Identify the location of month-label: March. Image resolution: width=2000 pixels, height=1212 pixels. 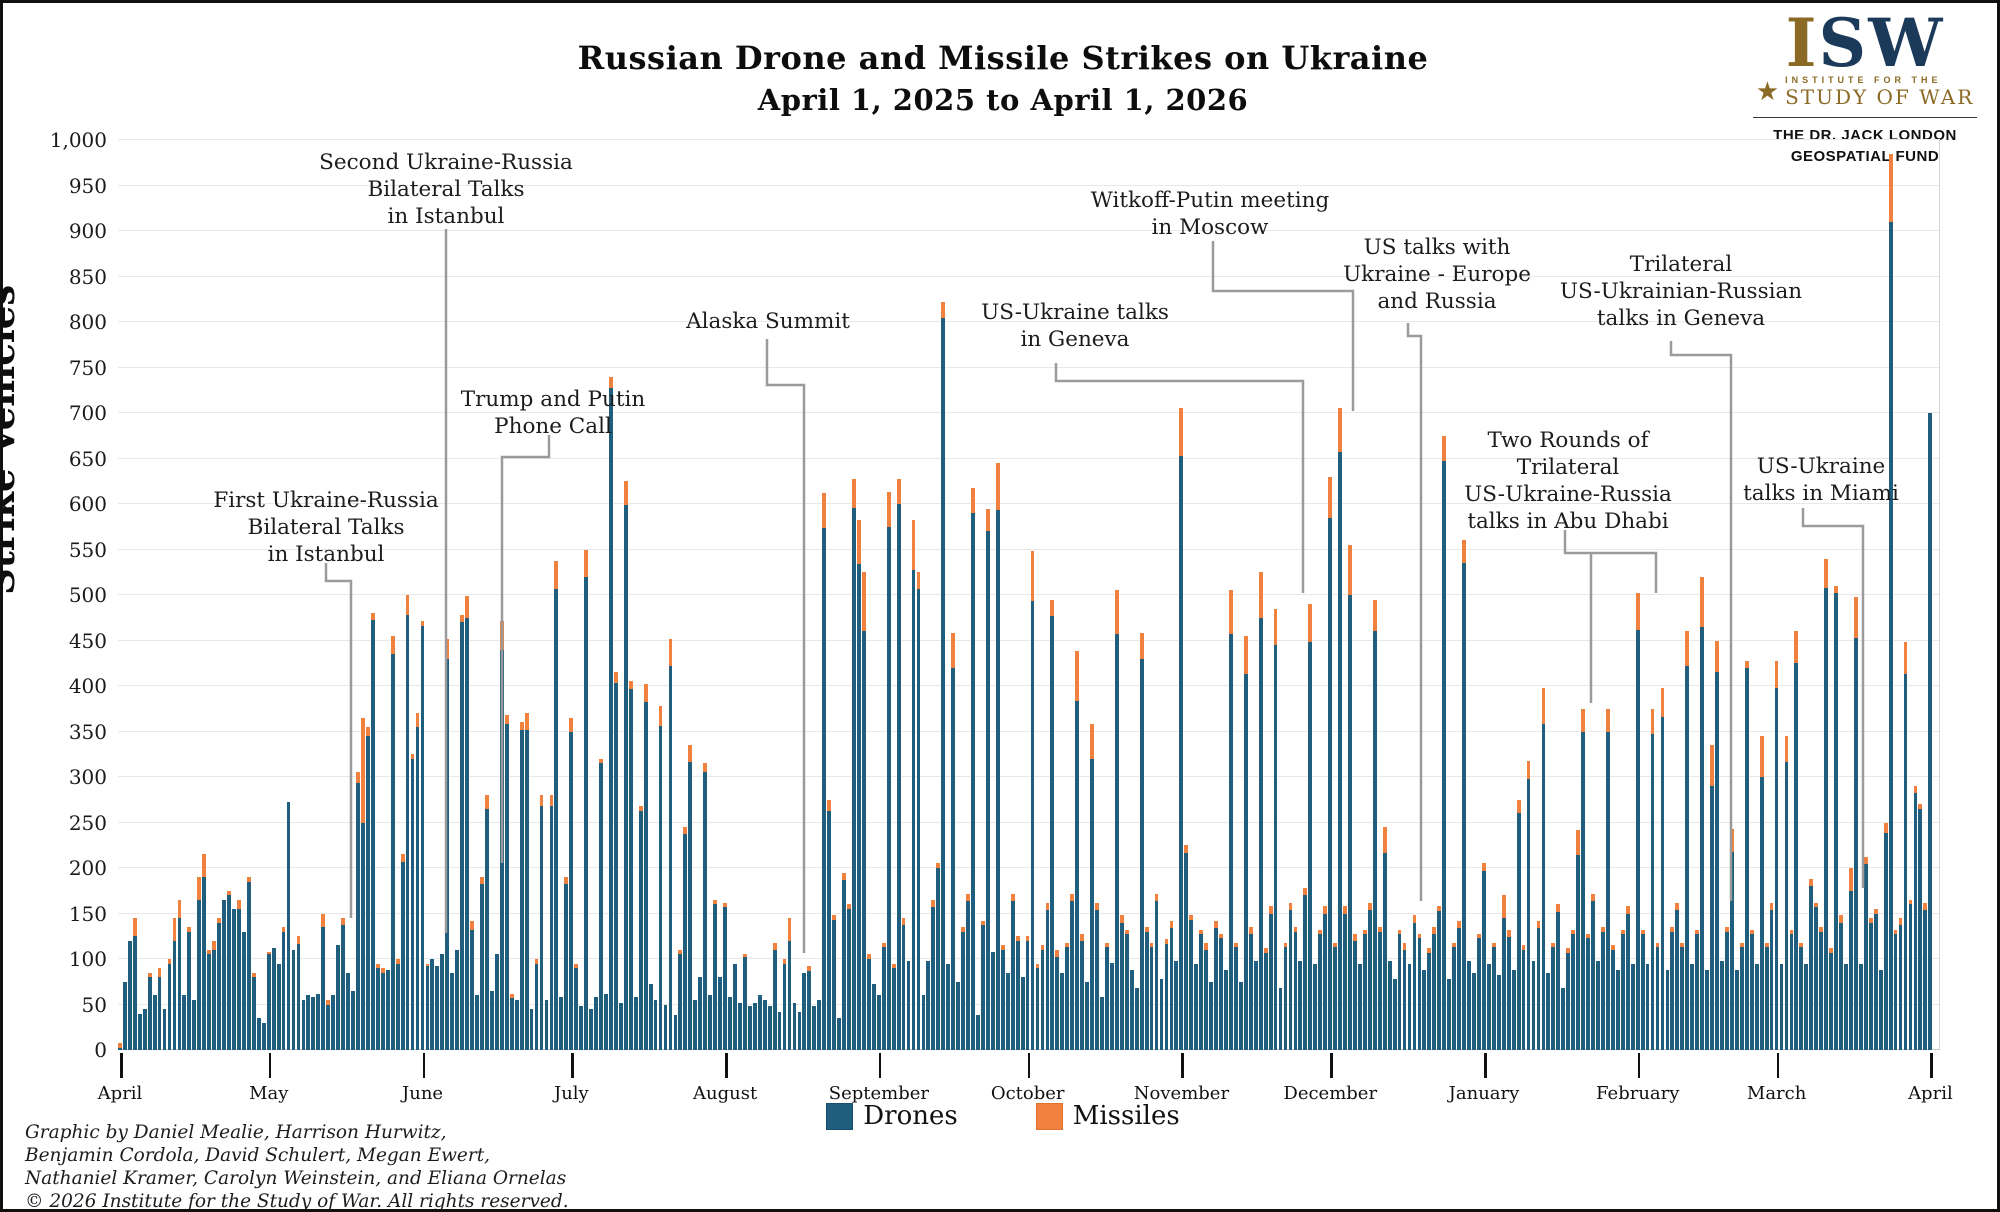
(1776, 1093).